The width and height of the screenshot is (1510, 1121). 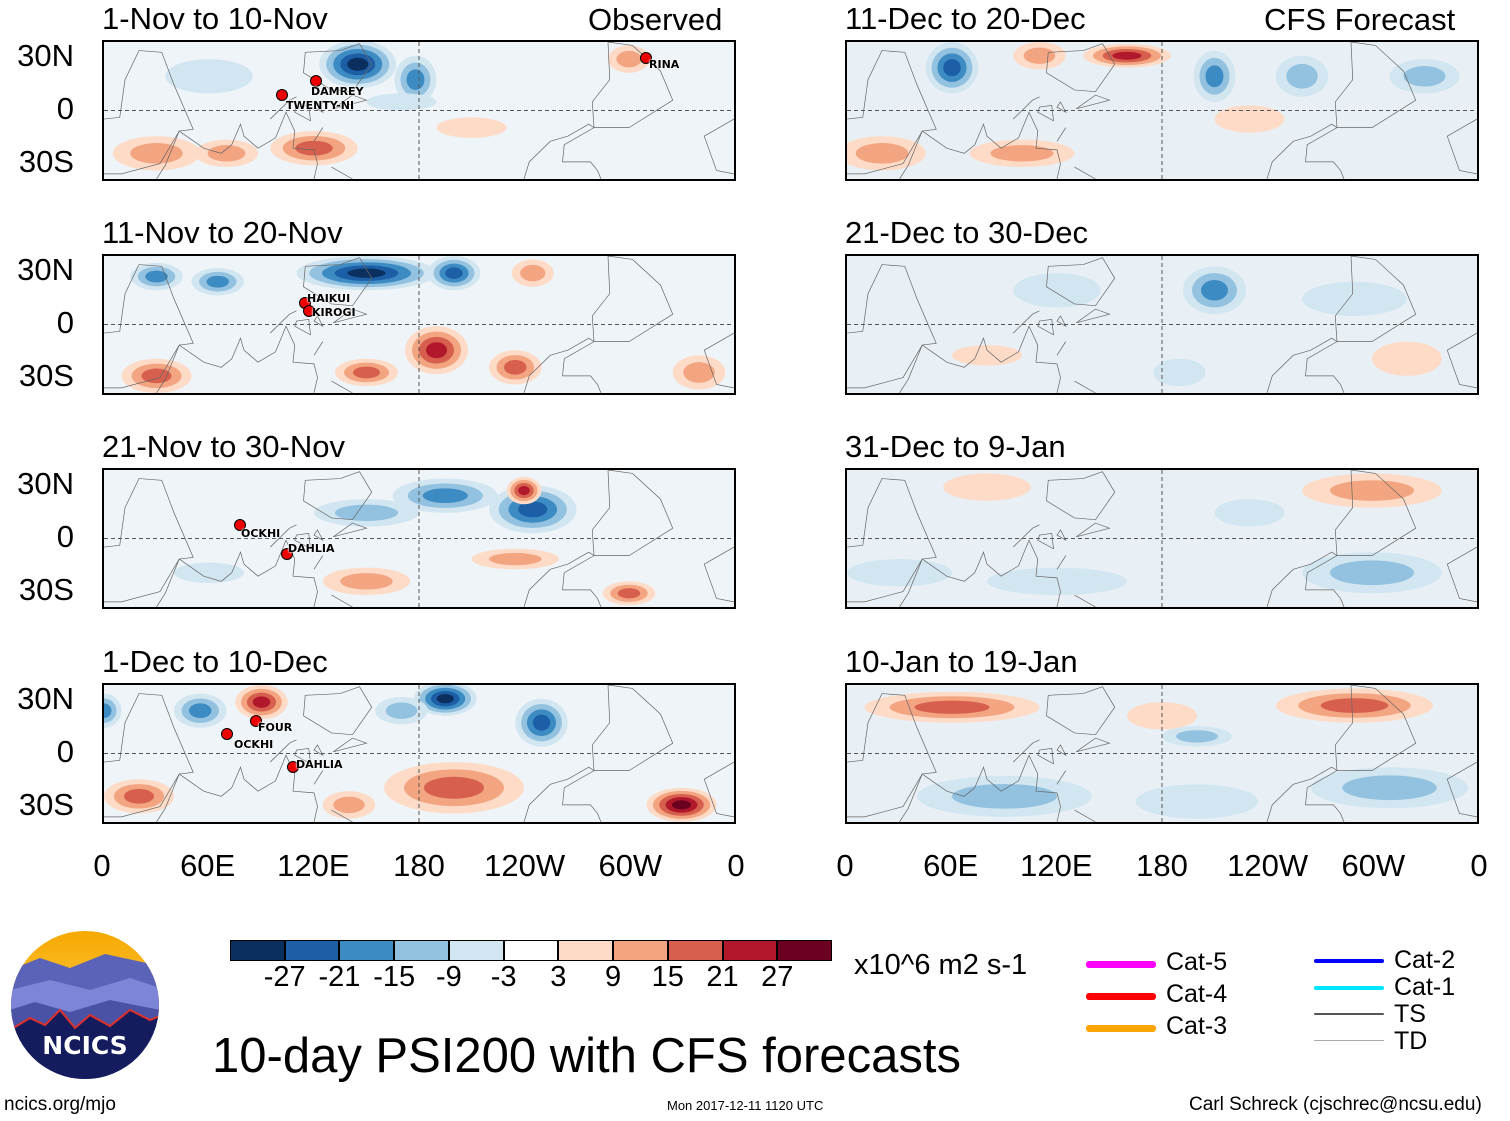 I want to click on panel-title: 11-Nov to 20-Nov, so click(x=222, y=232).